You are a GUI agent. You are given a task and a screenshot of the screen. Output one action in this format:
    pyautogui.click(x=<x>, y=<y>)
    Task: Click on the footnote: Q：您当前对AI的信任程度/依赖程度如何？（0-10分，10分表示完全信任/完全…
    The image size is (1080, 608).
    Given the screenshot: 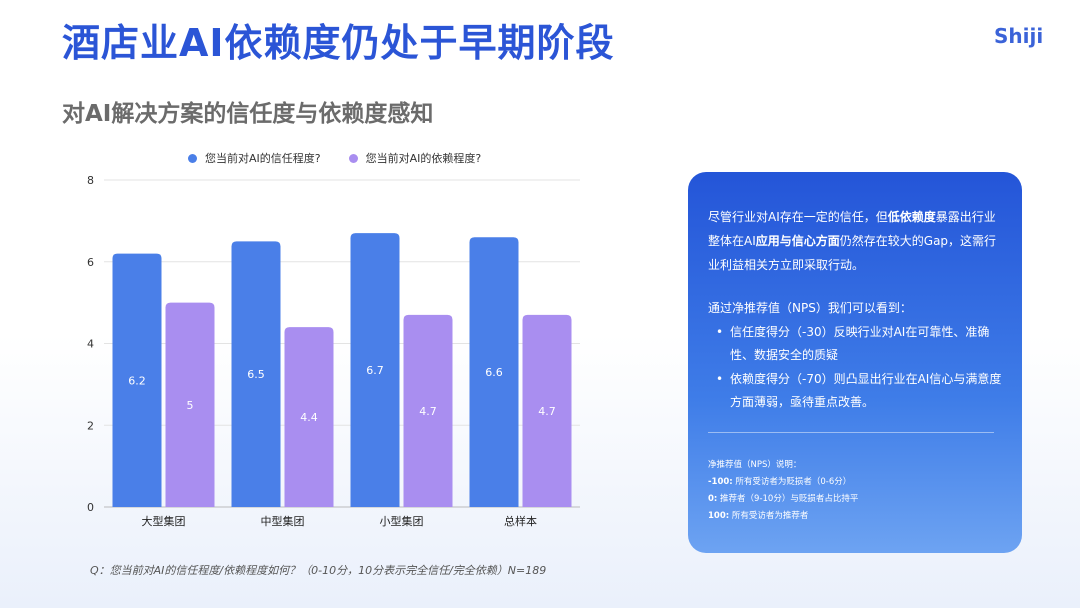 What is the action you would take?
    pyautogui.click(x=318, y=570)
    